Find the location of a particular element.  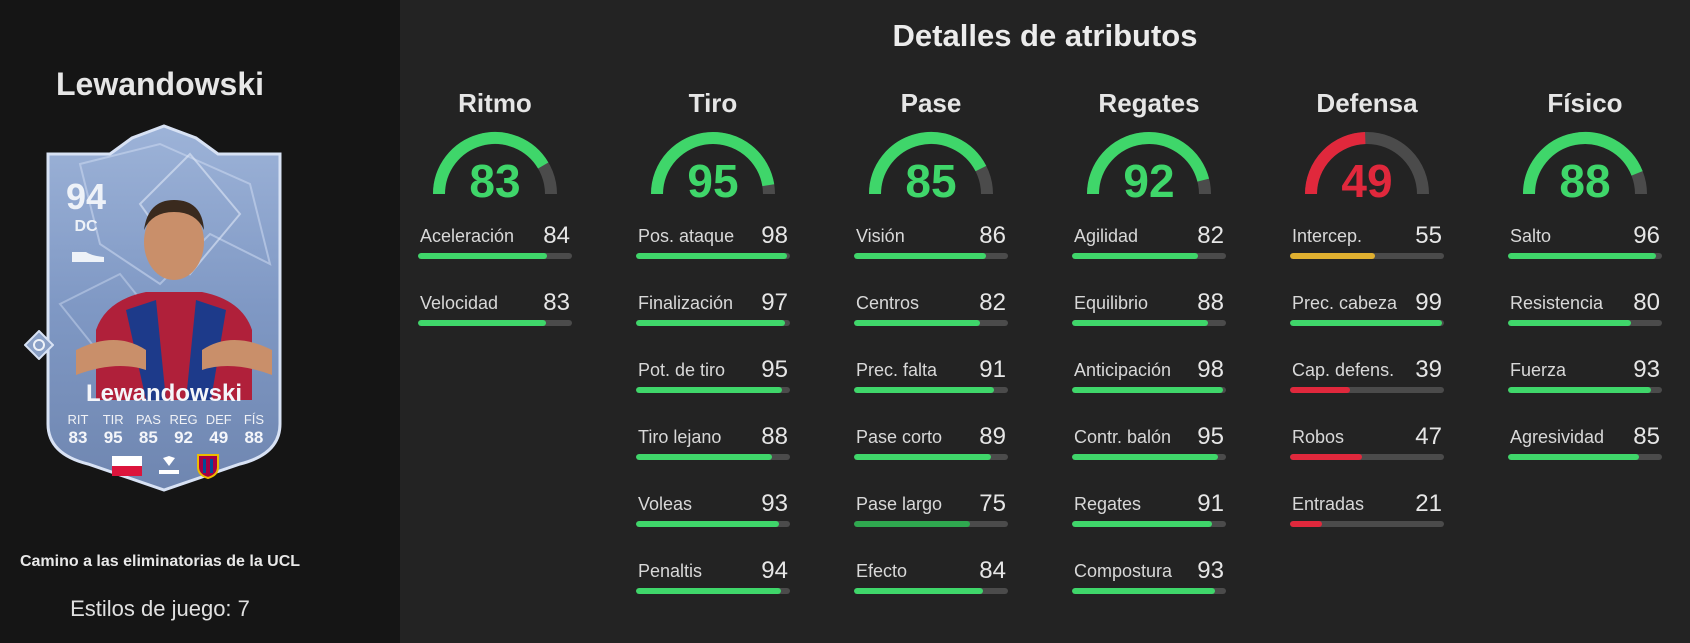

card-rating: 94 is located at coordinates (86, 196).